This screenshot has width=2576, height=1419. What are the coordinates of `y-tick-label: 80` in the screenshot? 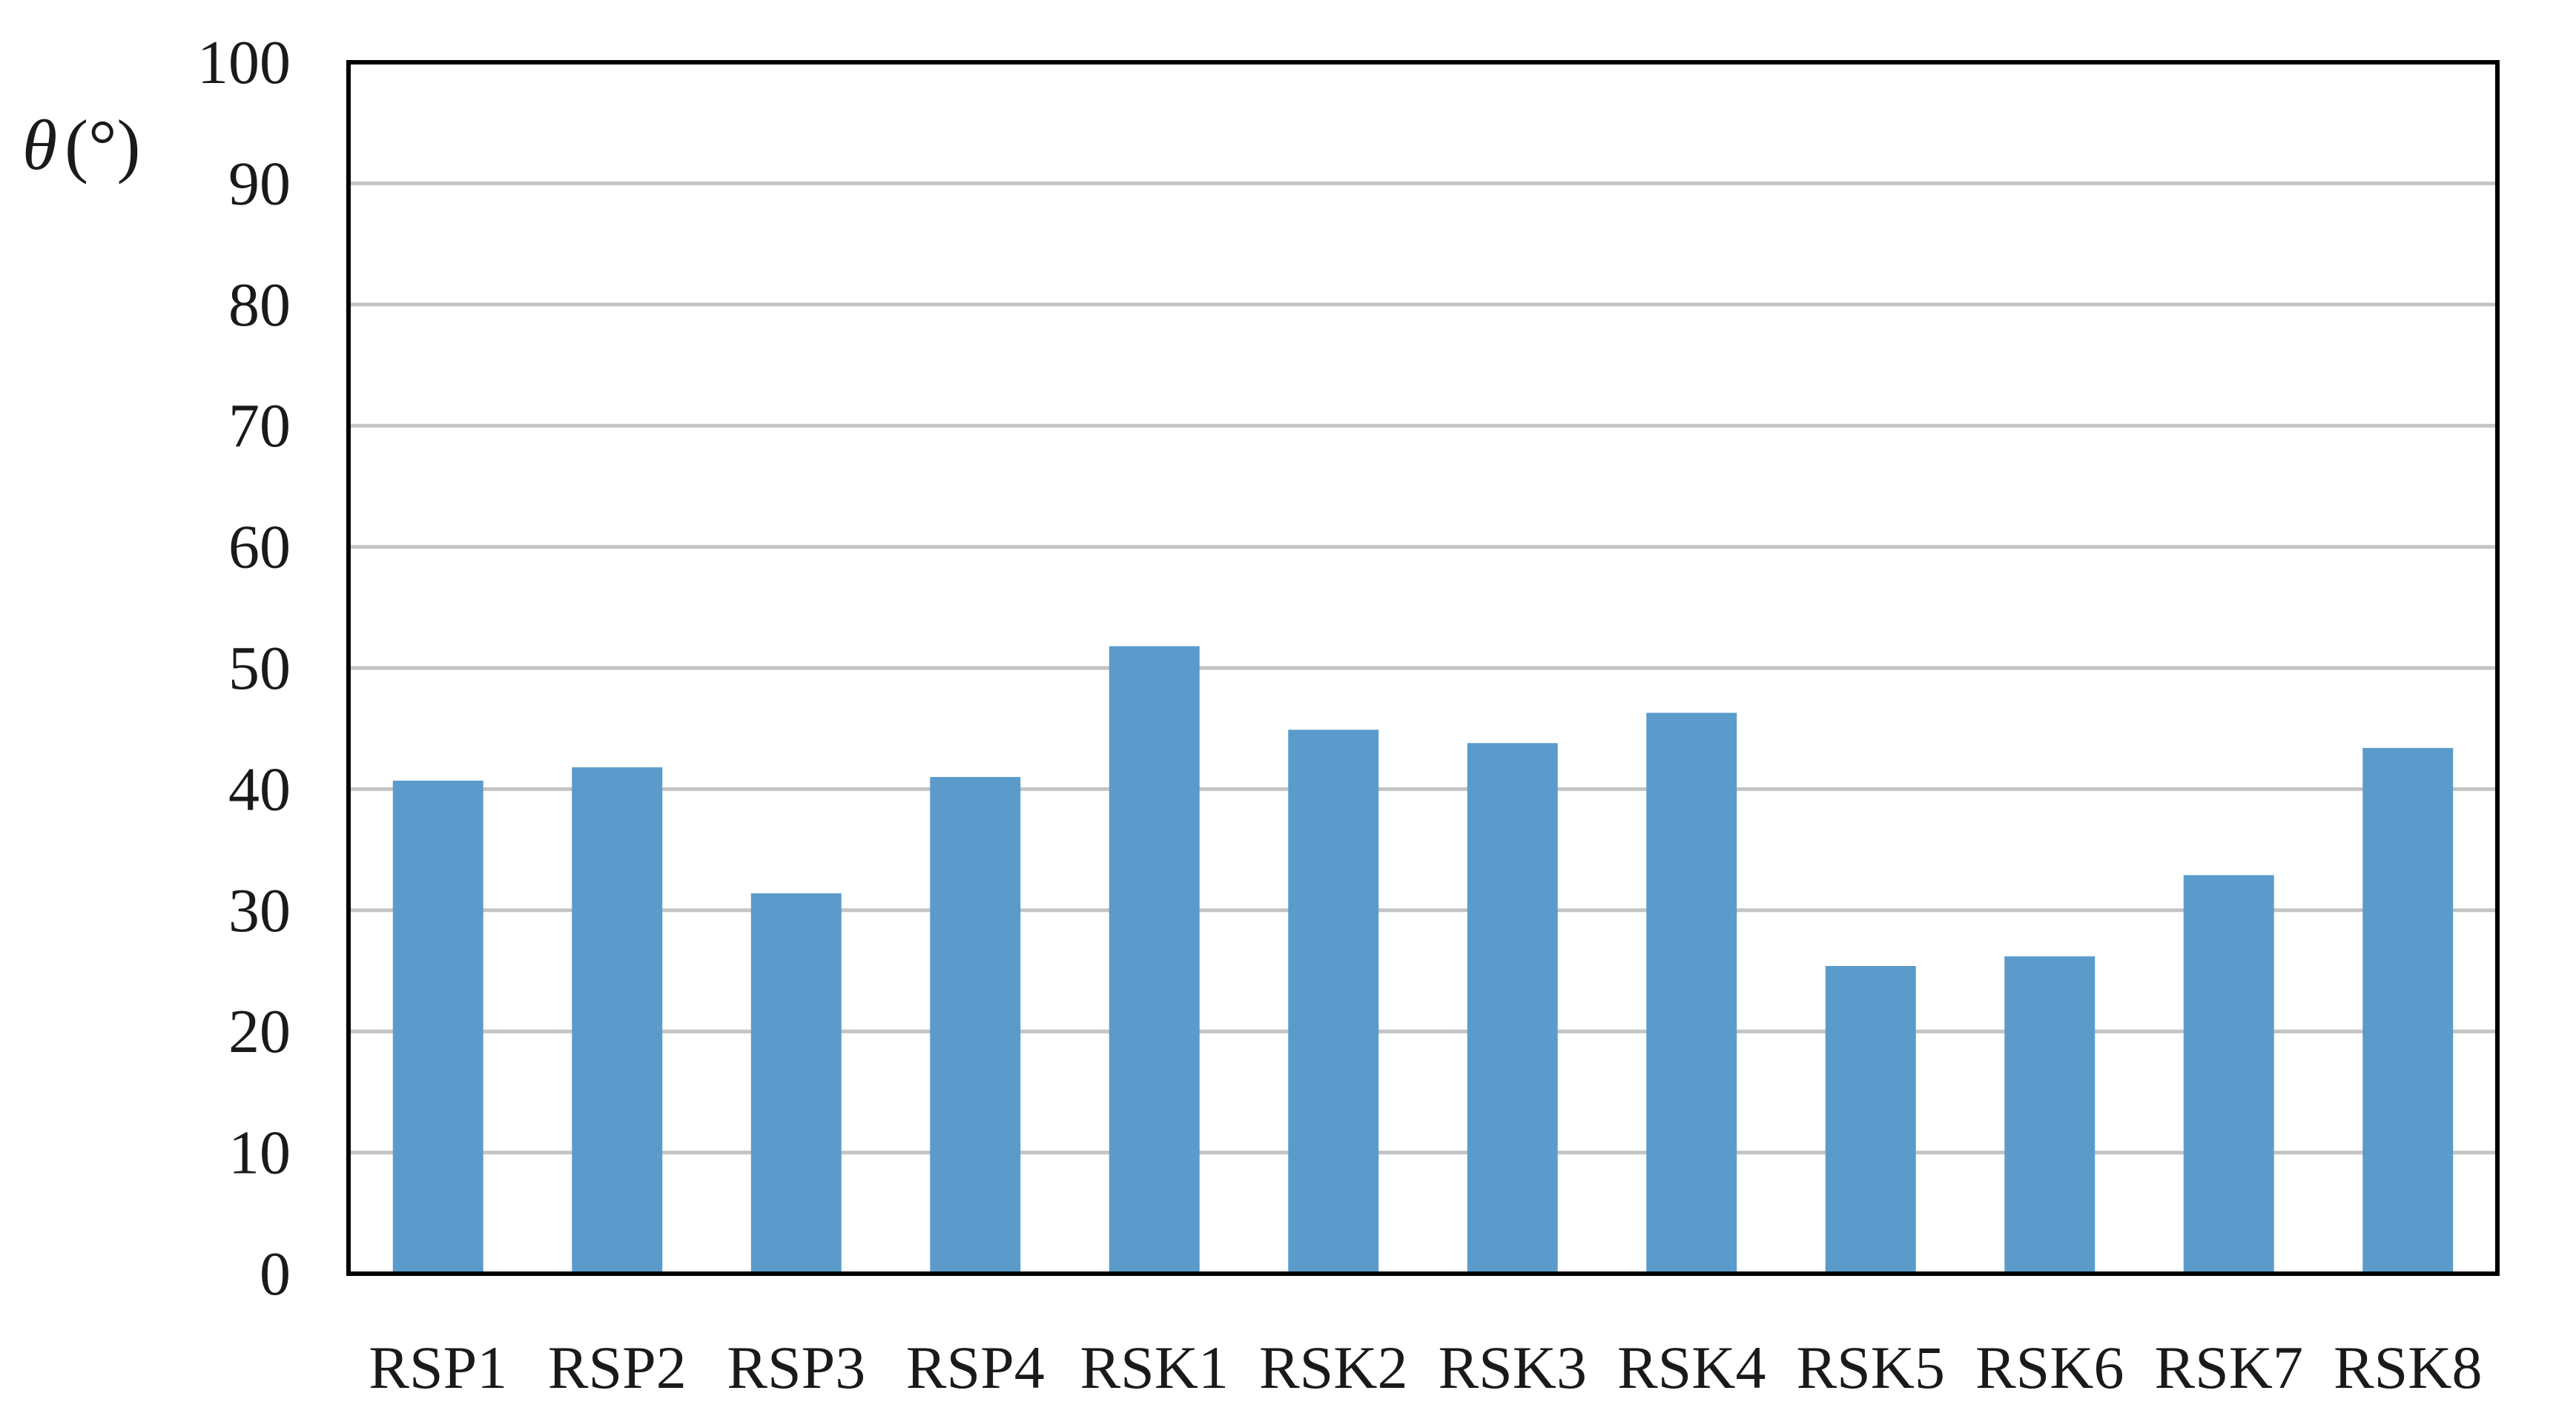 It's located at (259, 305).